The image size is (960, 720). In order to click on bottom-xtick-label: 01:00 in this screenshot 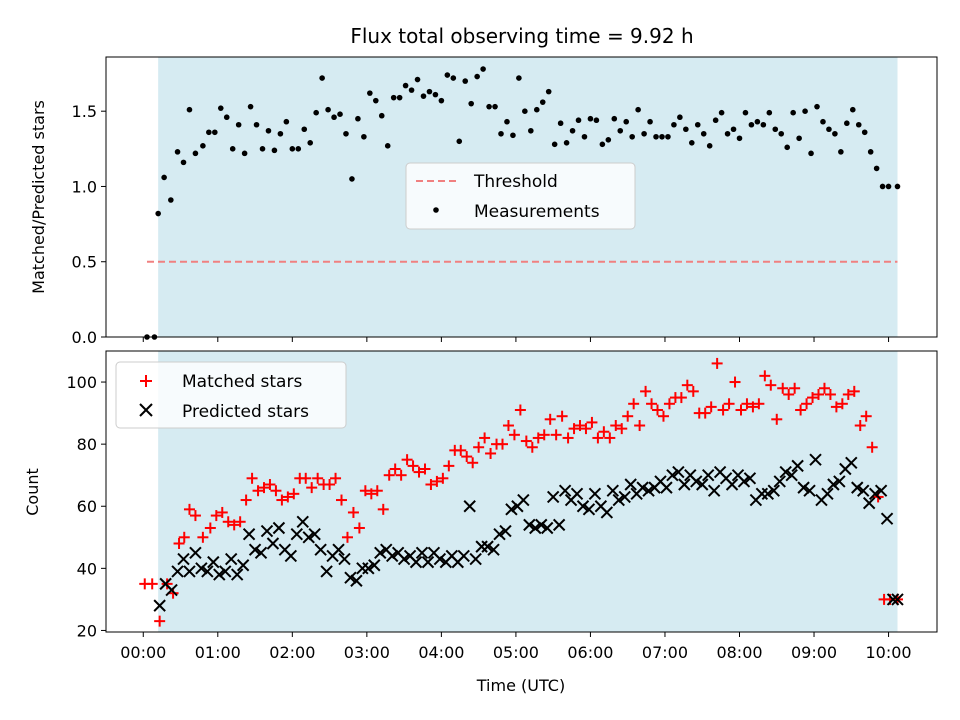, I will do `click(218, 652)`.